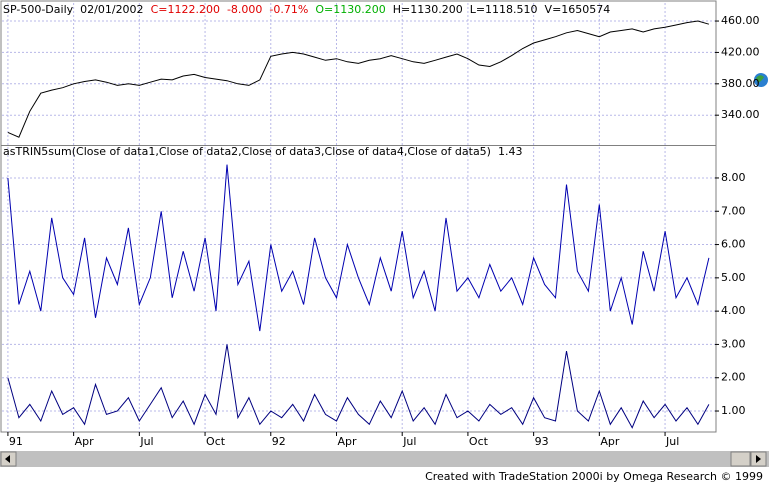 This screenshot has width=769, height=483. I want to click on y-tick-label: 3.00, so click(733, 343).